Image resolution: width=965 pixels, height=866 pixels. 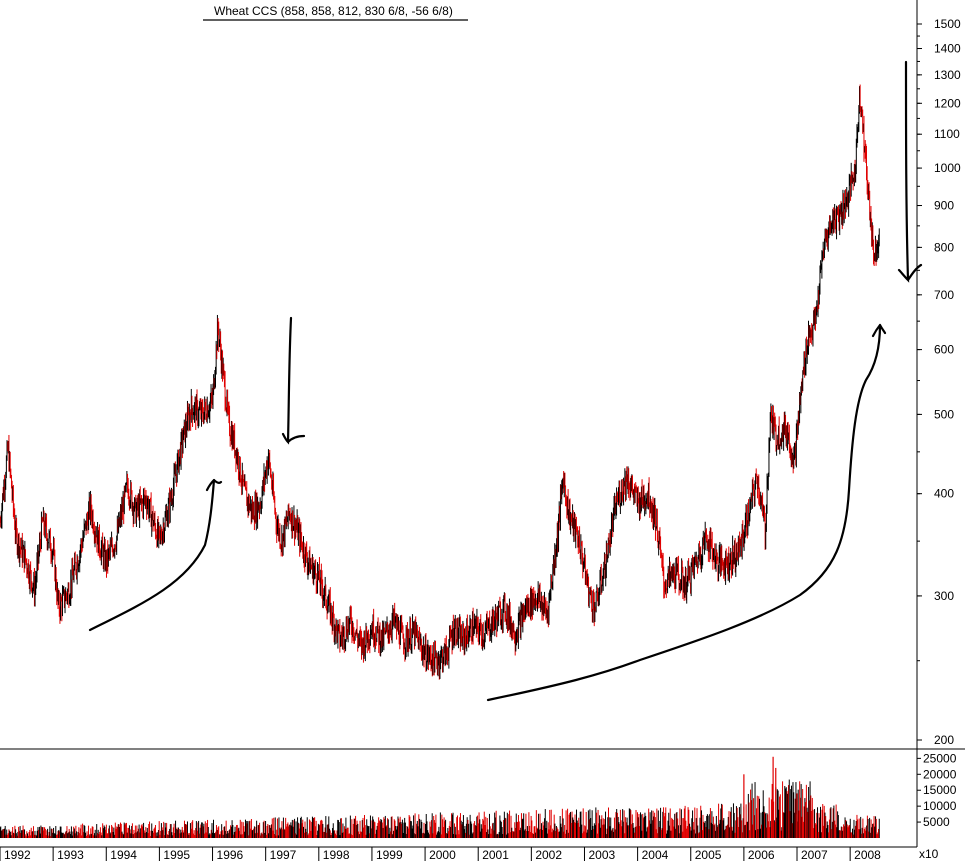 I want to click on time-tick-label: 1992, so click(x=17, y=854).